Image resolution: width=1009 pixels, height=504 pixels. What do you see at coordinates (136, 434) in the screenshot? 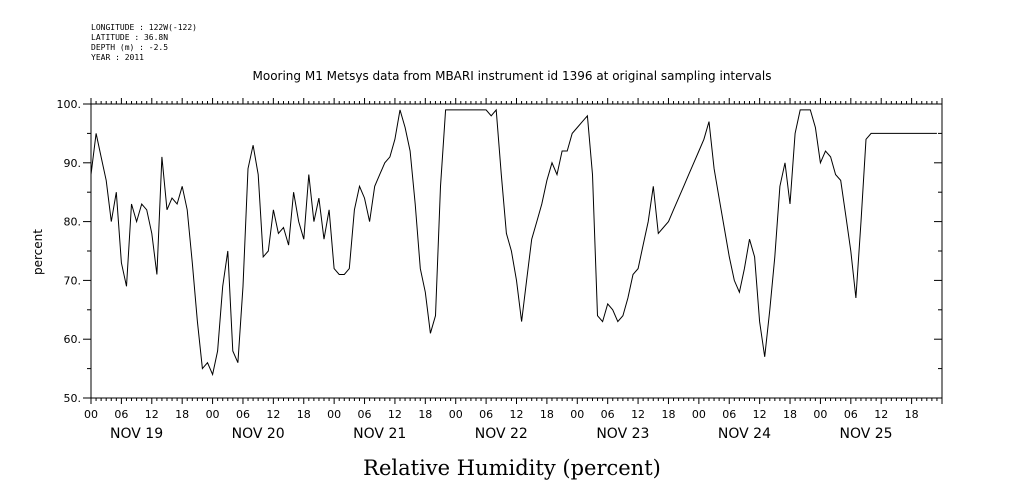
I see `day-label: NOV 19` at bounding box center [136, 434].